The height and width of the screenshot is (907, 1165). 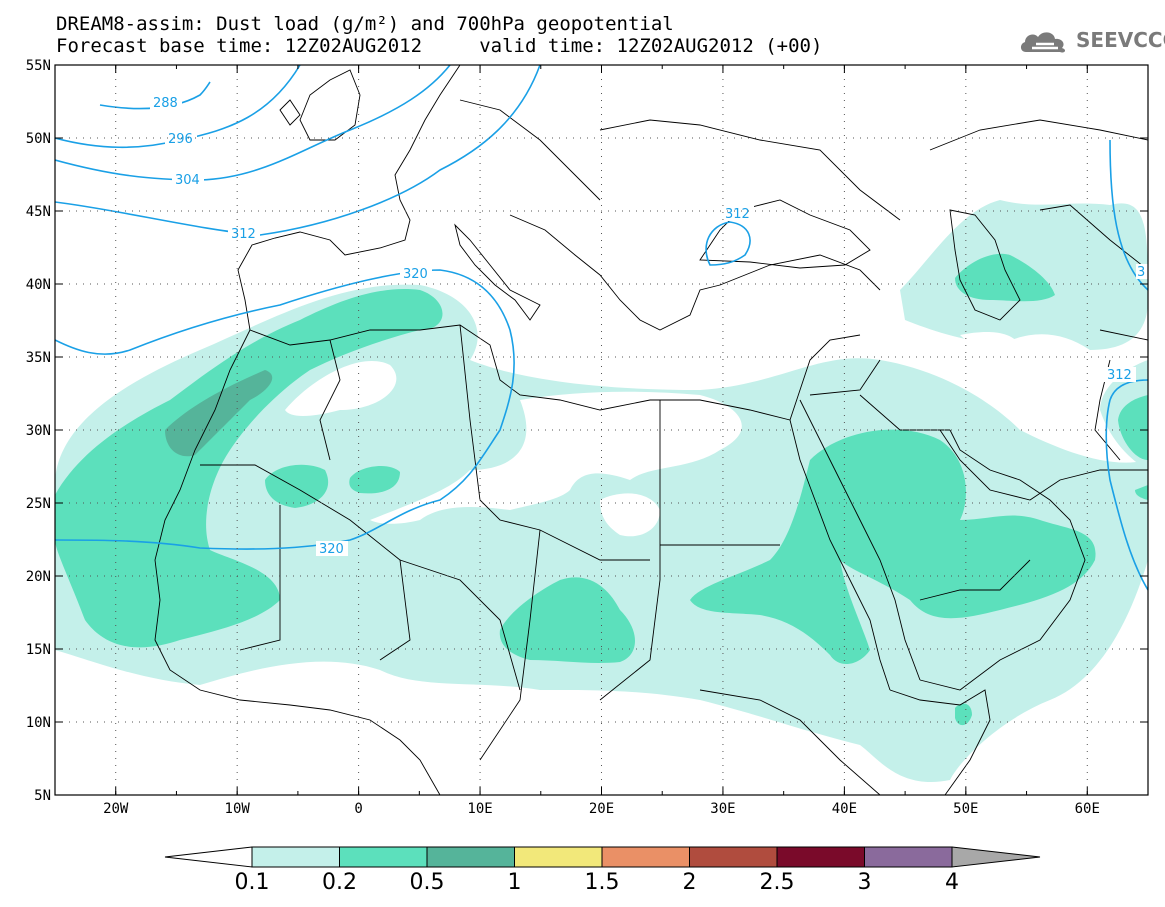 I want to click on lon-tick-label: 60E, so click(x=1087, y=809).